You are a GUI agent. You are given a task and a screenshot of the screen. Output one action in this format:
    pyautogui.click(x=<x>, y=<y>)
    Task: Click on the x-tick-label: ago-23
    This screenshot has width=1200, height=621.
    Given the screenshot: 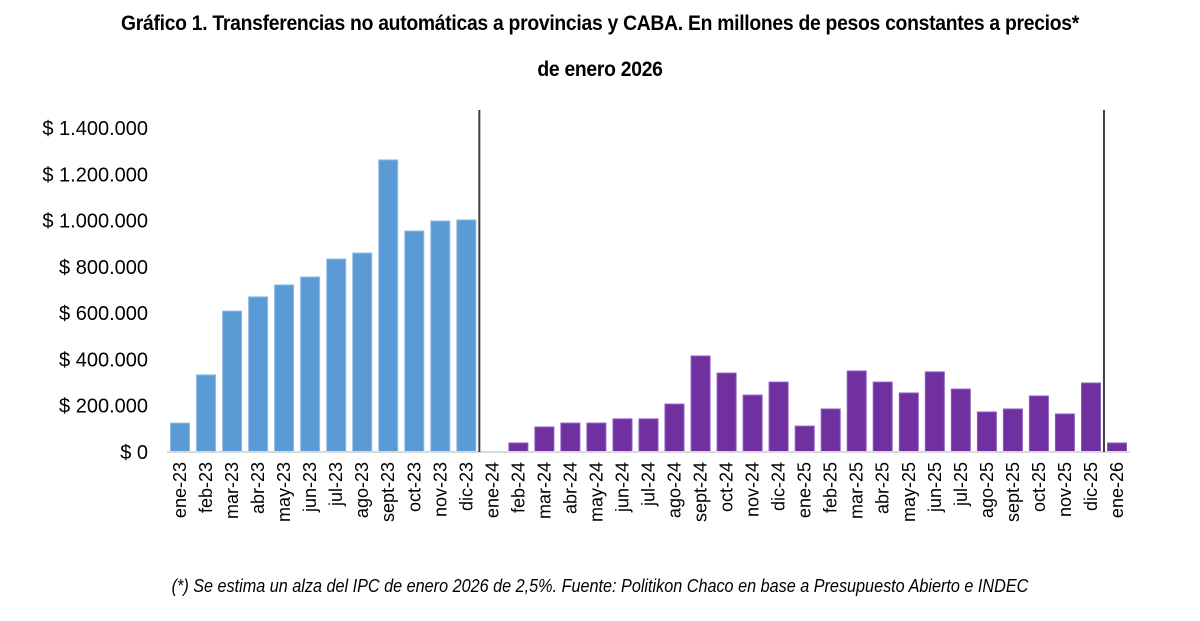 What is the action you would take?
    pyautogui.click(x=362, y=490)
    